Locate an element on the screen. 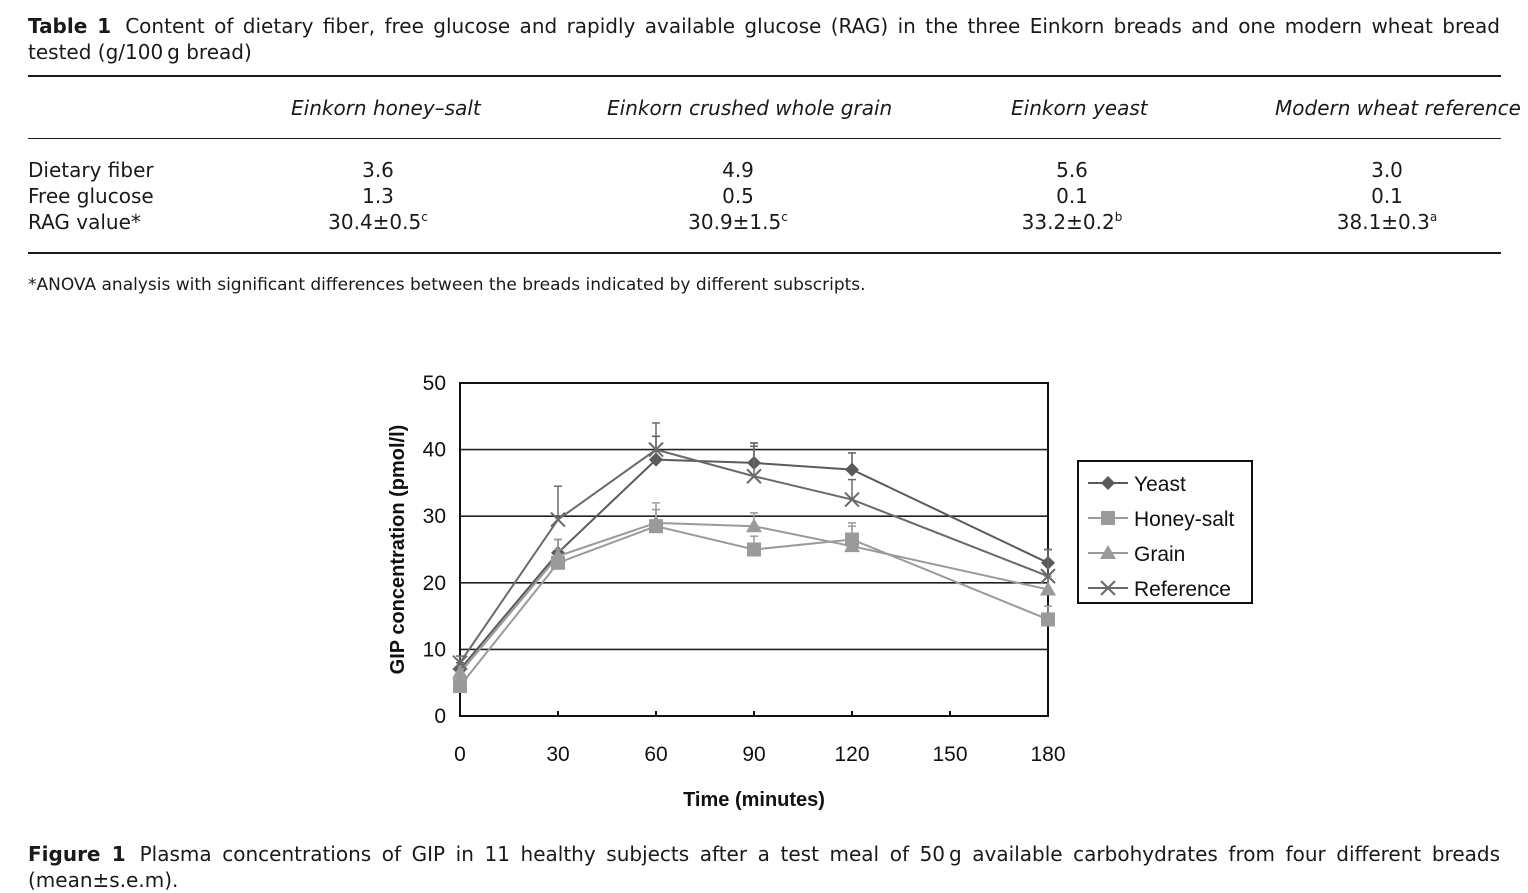 This screenshot has height=893, width=1528. series-honey-salt is located at coordinates (754, 601).